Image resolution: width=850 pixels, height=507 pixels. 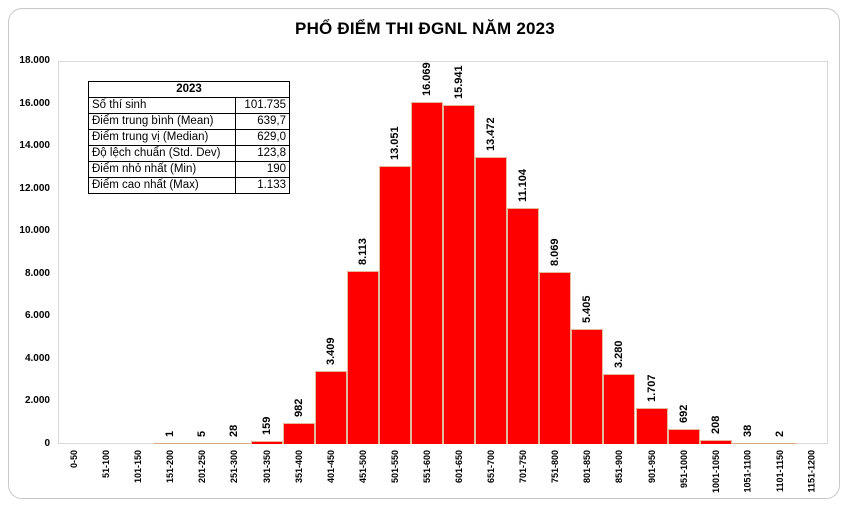 I want to click on y-tick-label: 12.000, so click(x=34, y=188).